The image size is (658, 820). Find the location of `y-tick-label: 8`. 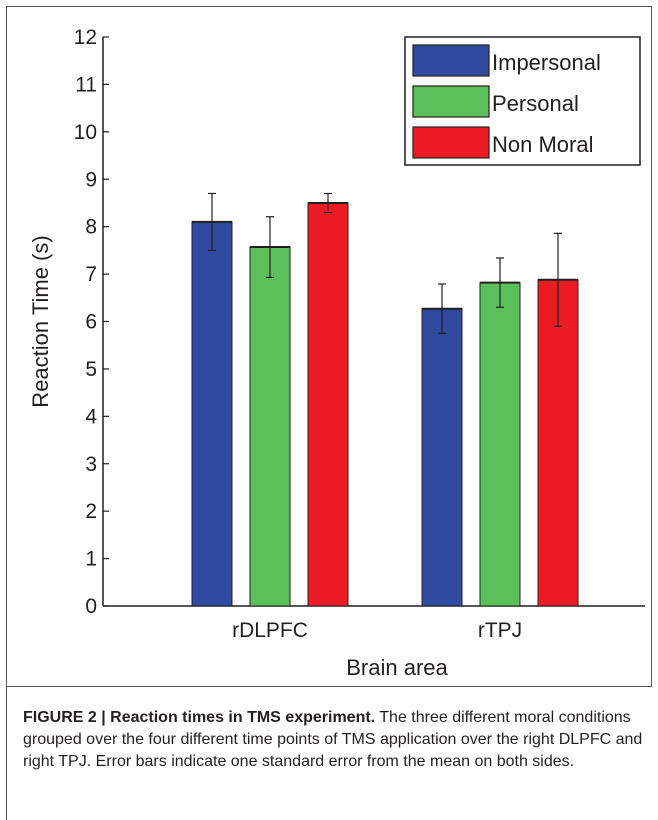

y-tick-label: 8 is located at coordinates (91, 227).